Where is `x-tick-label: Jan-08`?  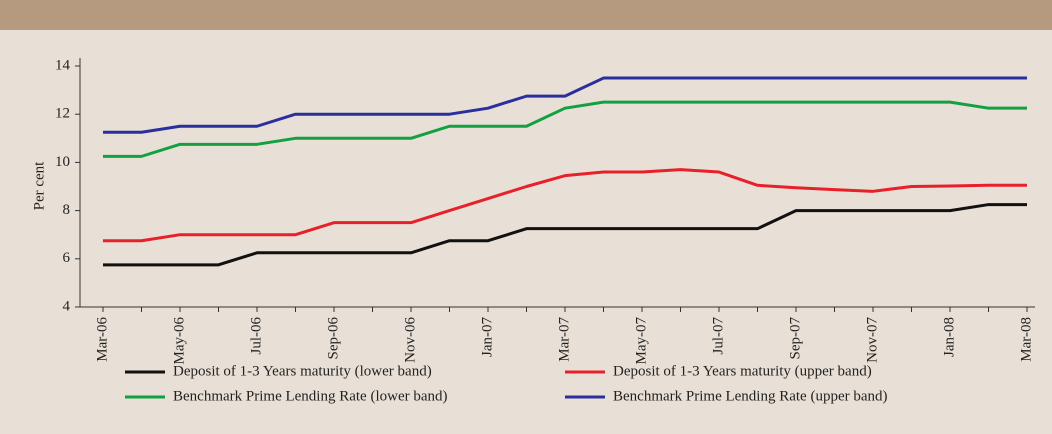 x-tick-label: Jan-08 is located at coordinates (949, 337).